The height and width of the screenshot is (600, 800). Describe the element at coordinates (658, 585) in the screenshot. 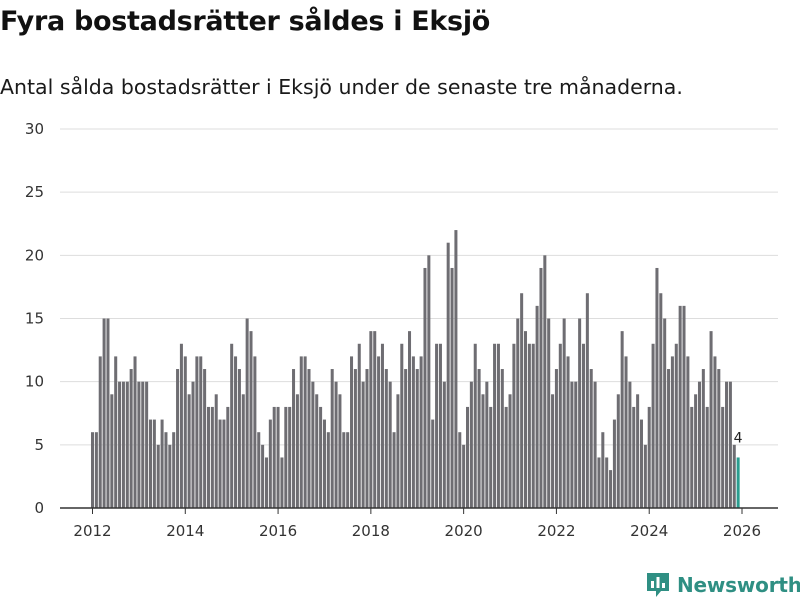

I see `newsworthy-logo-icon` at that location.